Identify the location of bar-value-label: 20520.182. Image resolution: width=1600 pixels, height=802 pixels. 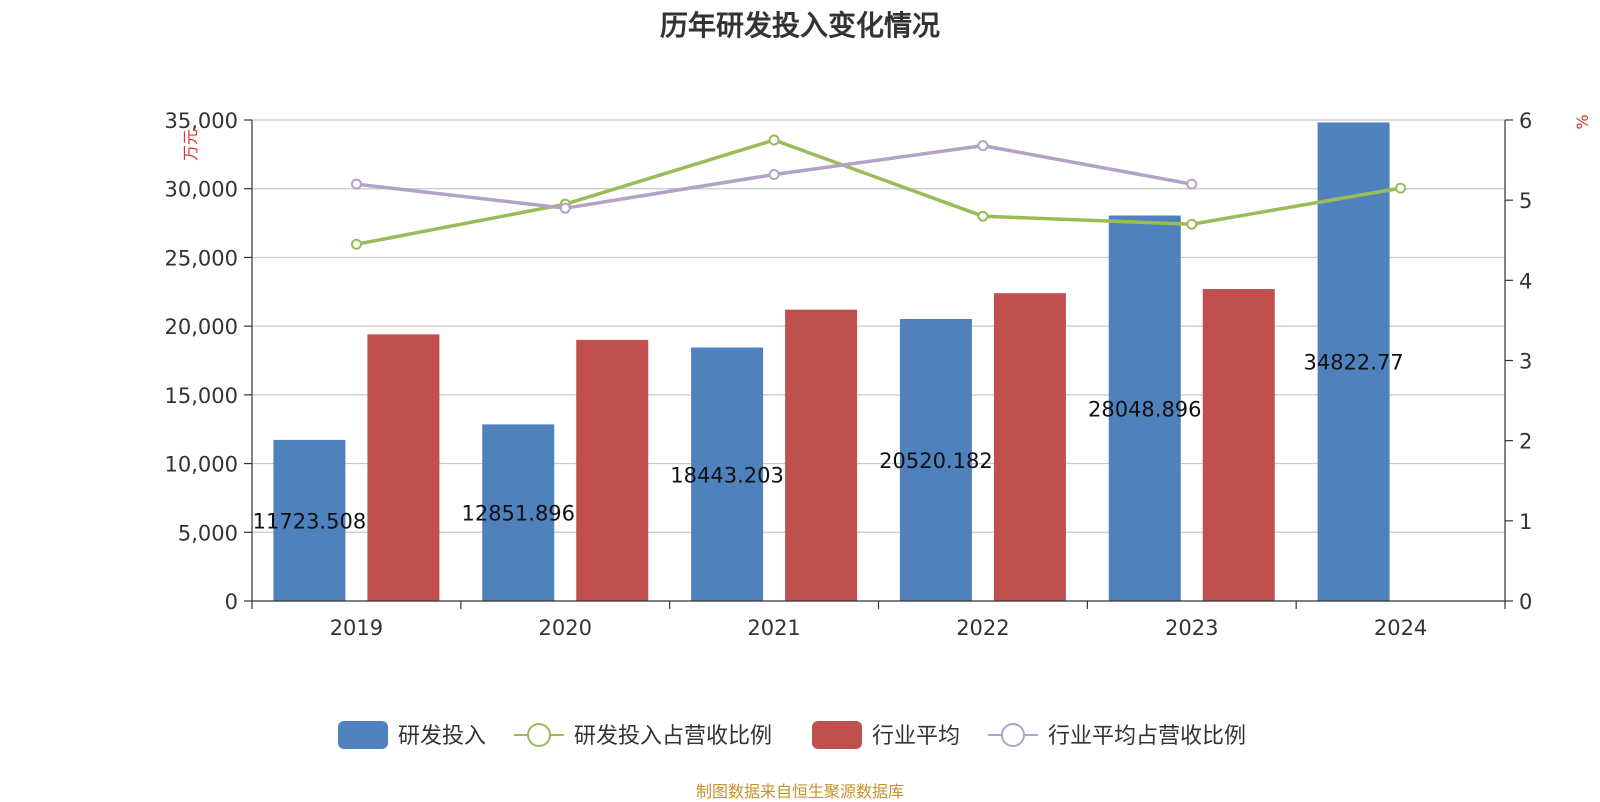
(936, 461).